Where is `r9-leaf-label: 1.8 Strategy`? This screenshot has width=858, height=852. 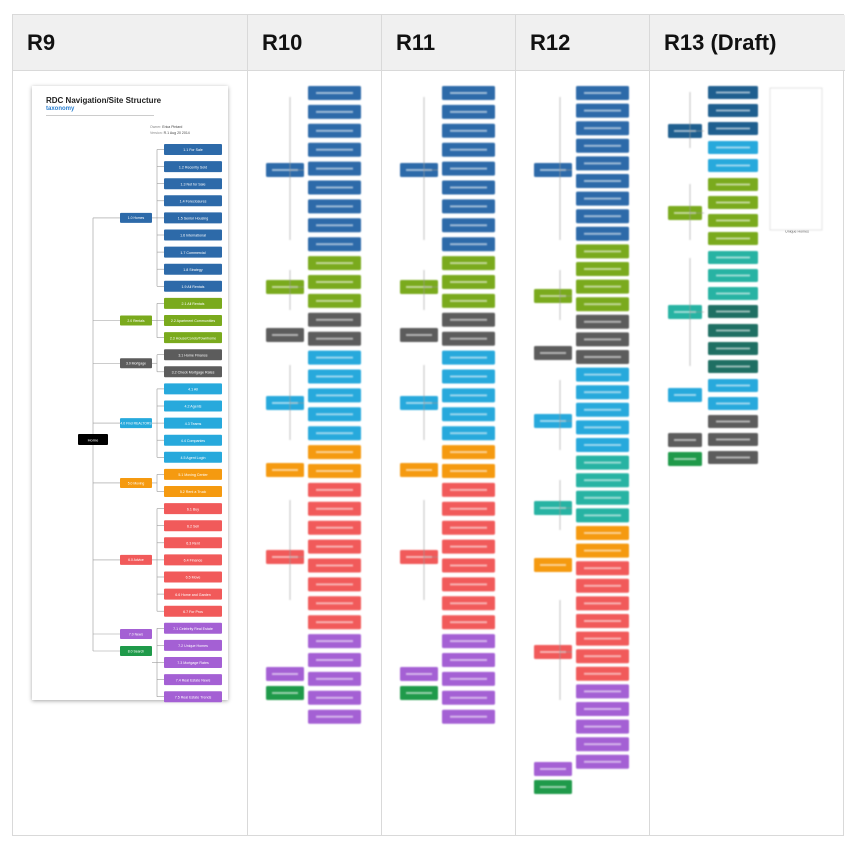 r9-leaf-label: 1.8 Strategy is located at coordinates (193, 270).